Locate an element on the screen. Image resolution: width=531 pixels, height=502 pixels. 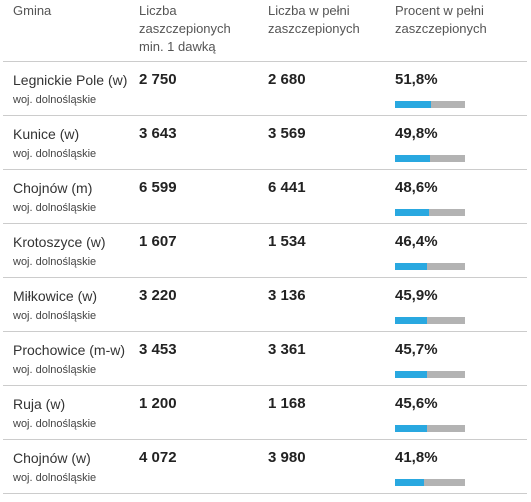
header-percent: Procent w pełni zaszczepionych is located at coordinates (441, 19).